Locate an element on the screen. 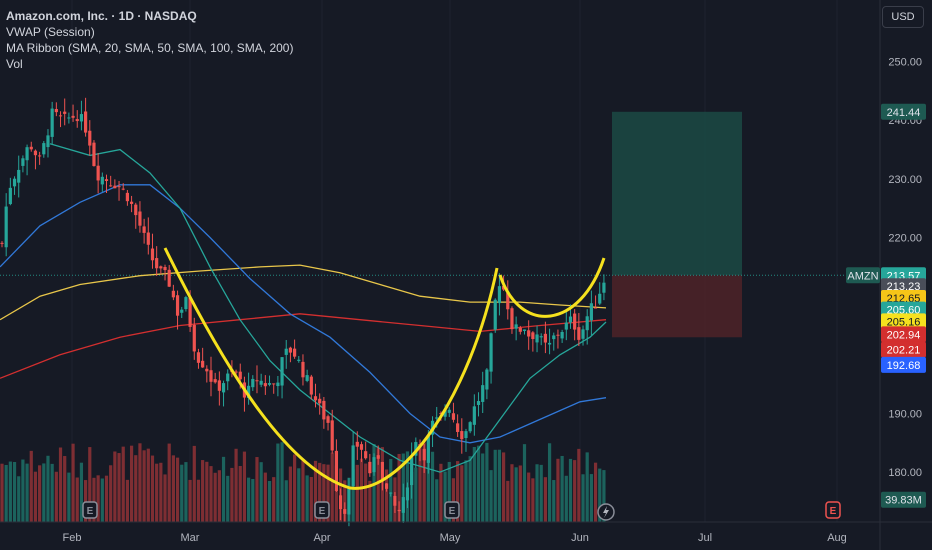  symbol-title: Amazon.com, Inc. · 1D · NASDAQ is located at coordinates (101, 16).